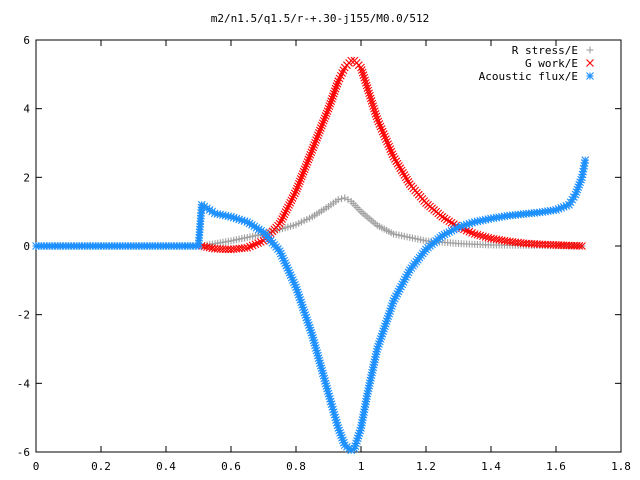 The height and width of the screenshot is (480, 640). I want to click on legend-label: G work/E, so click(551, 63).